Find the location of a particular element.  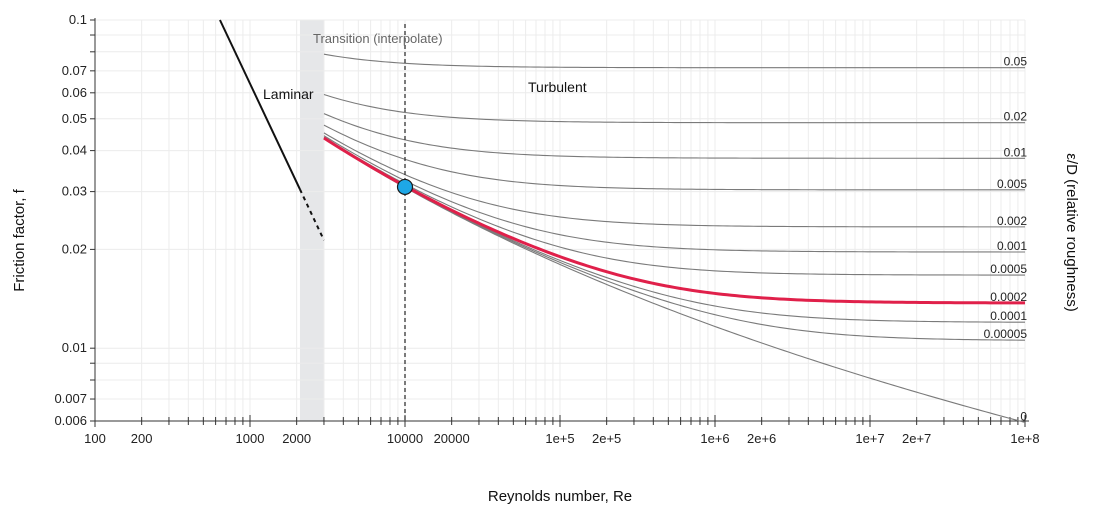

x-tick-label: 1e+5 is located at coordinates (559, 438).